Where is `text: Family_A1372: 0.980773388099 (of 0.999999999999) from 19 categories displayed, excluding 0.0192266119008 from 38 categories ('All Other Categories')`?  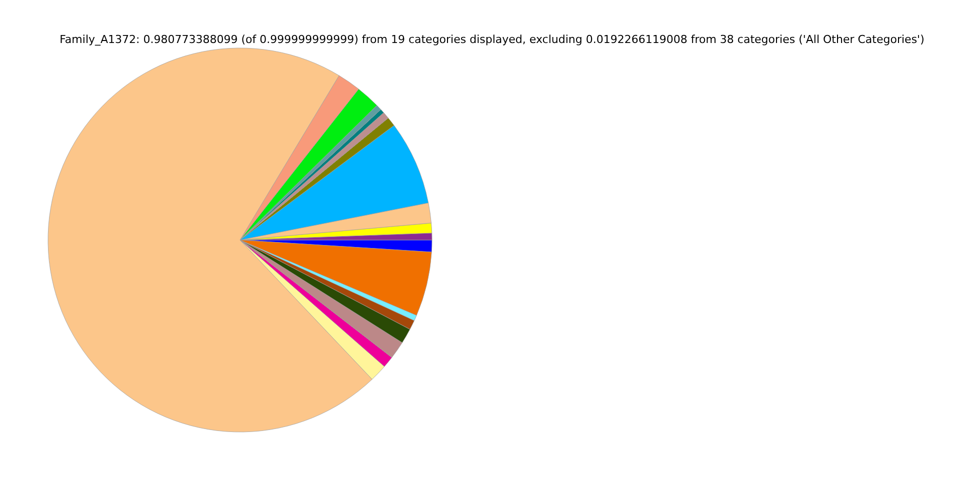 text: Family_A1372: 0.980773388099 (of 0.999999999999) from 19 categories displayed, excluding 0.0192266119008 from 38 categories ('All Other Categories') is located at coordinates (492, 39).